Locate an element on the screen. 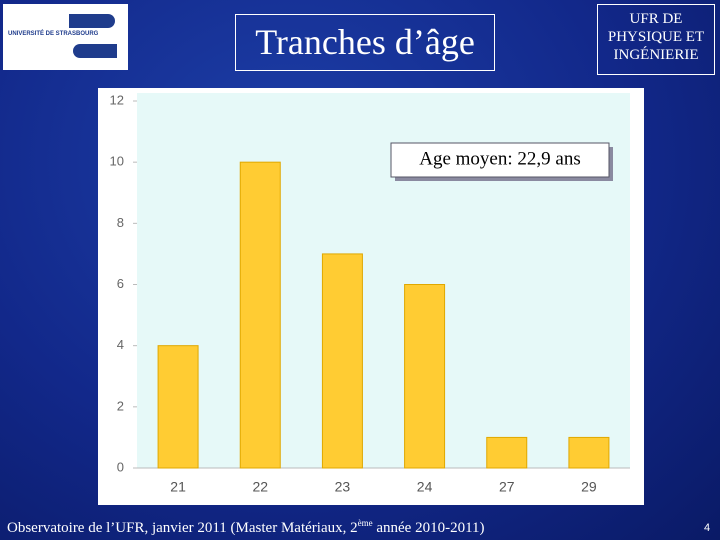  institution-line: UFR DE is located at coordinates (656, 19).